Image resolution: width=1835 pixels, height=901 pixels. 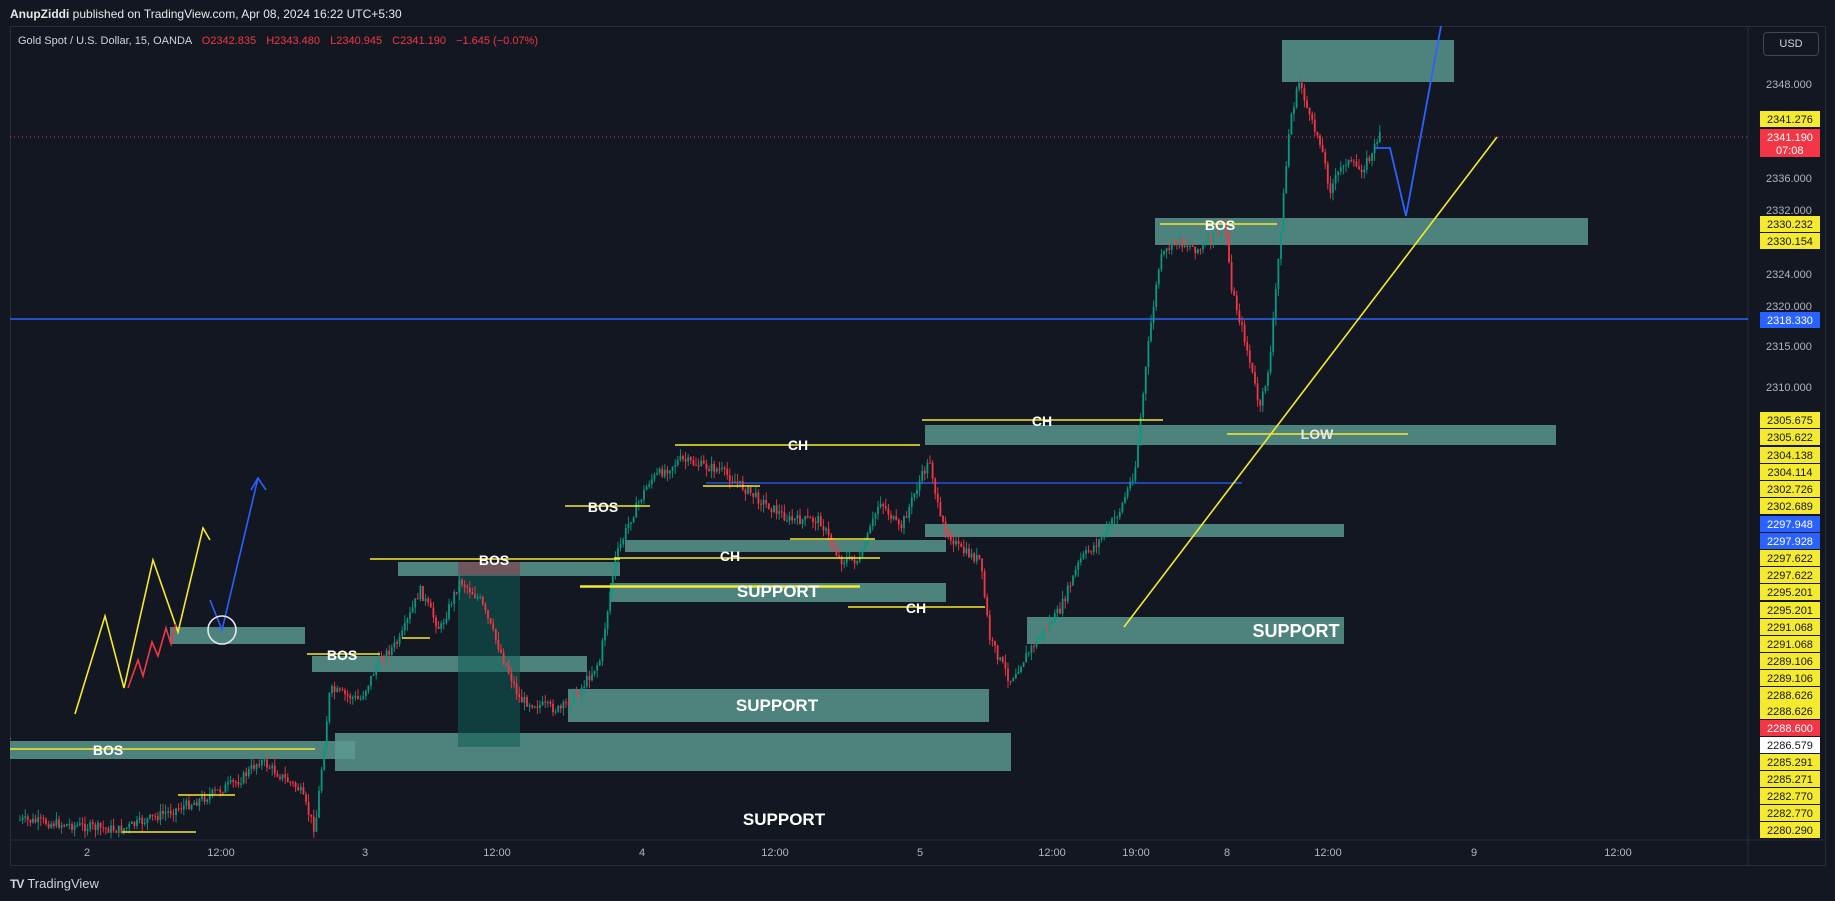 I want to click on author-name: AnupZiddi, so click(x=40, y=14).